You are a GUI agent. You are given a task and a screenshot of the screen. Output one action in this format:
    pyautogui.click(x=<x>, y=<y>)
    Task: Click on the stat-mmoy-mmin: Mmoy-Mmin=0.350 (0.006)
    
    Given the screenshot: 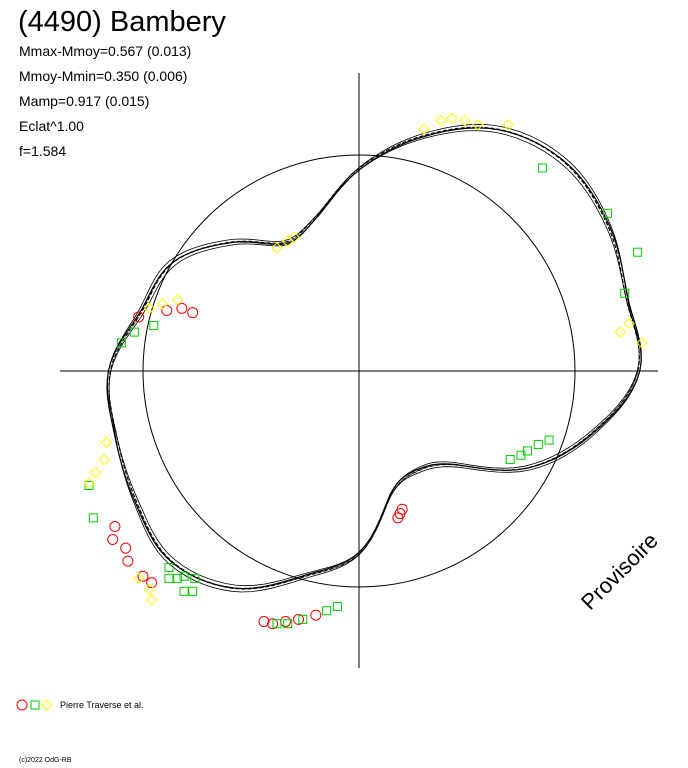 What is the action you would take?
    pyautogui.click(x=103, y=76)
    